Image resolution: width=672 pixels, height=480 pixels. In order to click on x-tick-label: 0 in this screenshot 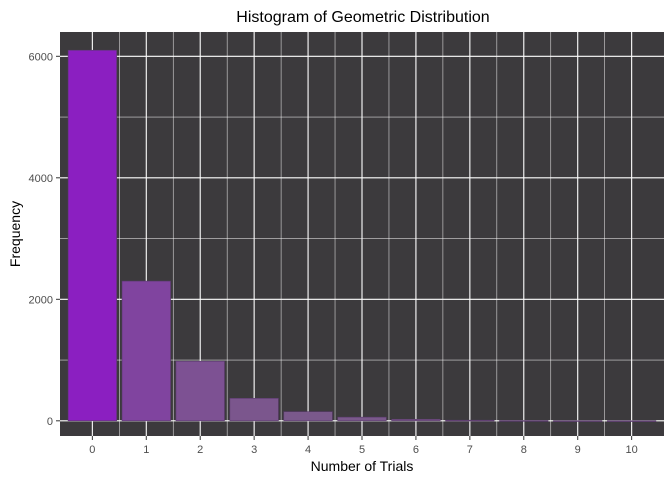, I will do `click(92, 450)`.